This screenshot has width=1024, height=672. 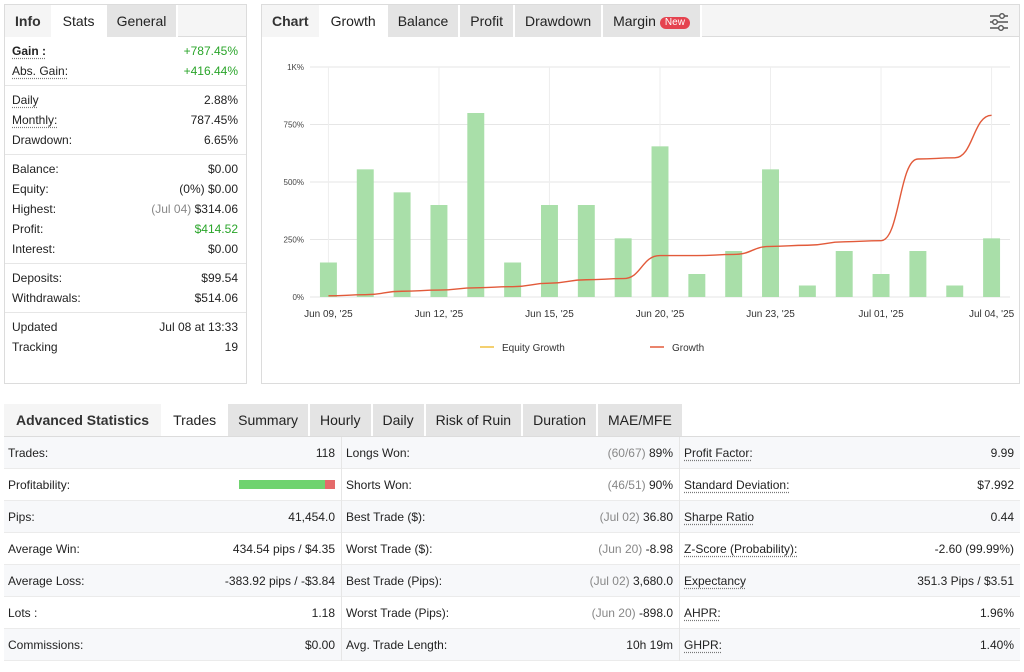 What do you see at coordinates (330, 484) in the screenshot?
I see `profitability-loss-segment` at bounding box center [330, 484].